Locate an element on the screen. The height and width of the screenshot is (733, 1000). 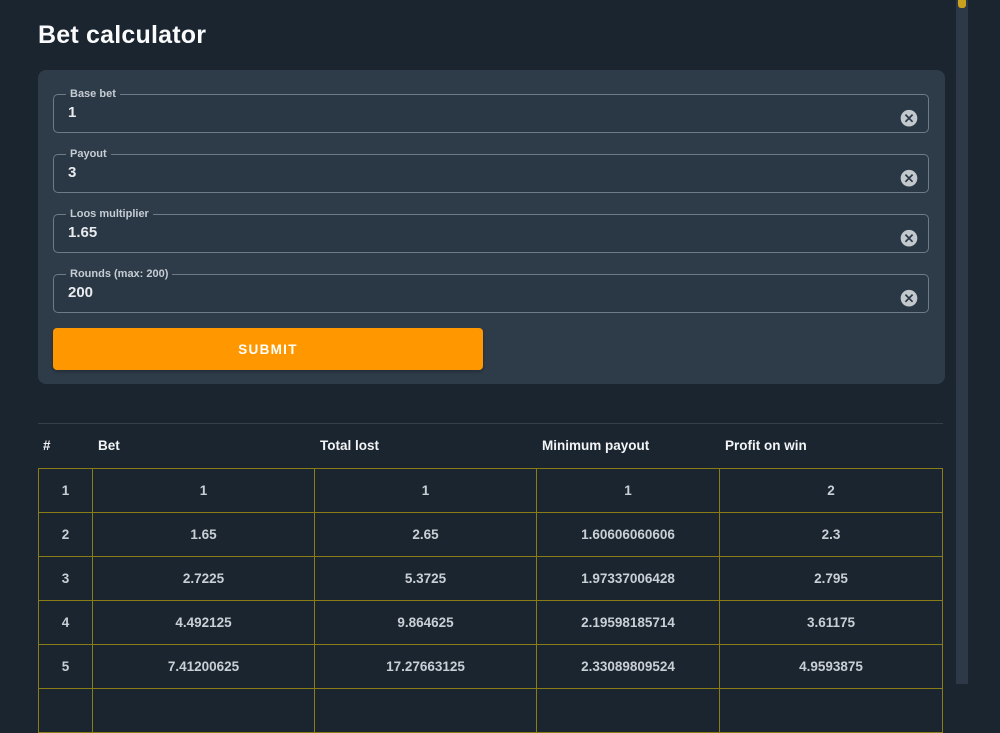
rounds-input is located at coordinates (476, 292).